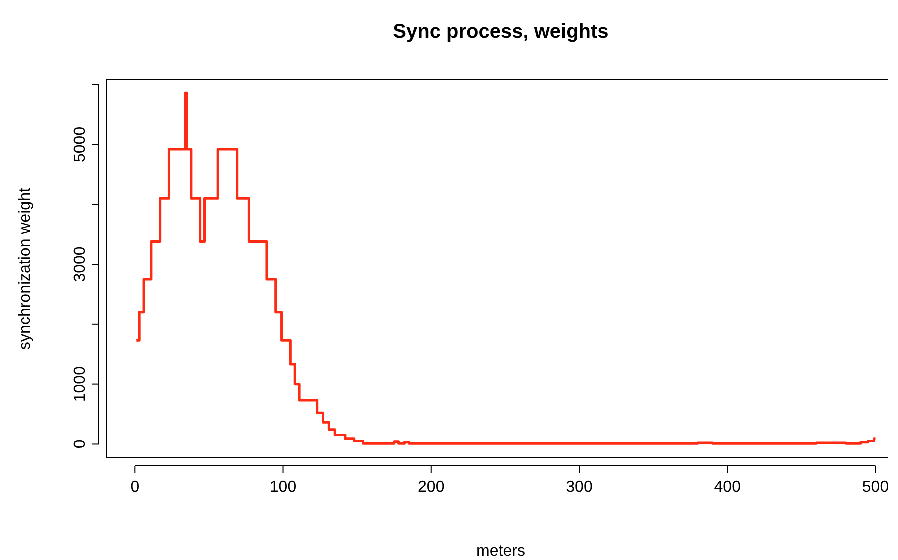  Describe the element at coordinates (80, 264) in the screenshot. I see `y-tick-label: 3000` at that location.